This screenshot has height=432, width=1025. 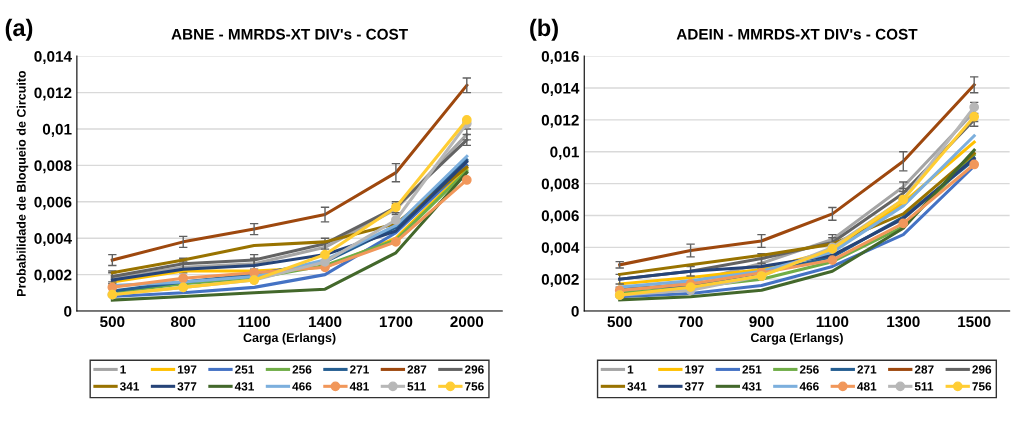 What do you see at coordinates (289, 34) in the screenshot?
I see `chart-title: ABNE - MMRDS-XT DIV's - COST` at bounding box center [289, 34].